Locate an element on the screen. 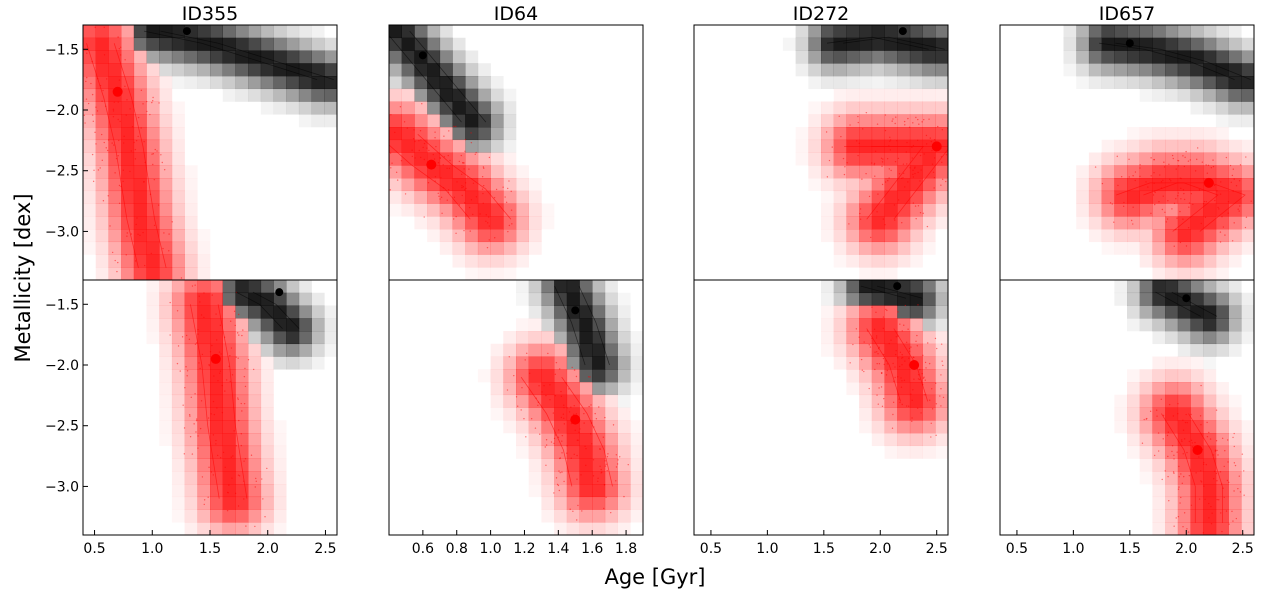 The height and width of the screenshot is (589, 1283). black-contour is located at coordinates (570, 325).